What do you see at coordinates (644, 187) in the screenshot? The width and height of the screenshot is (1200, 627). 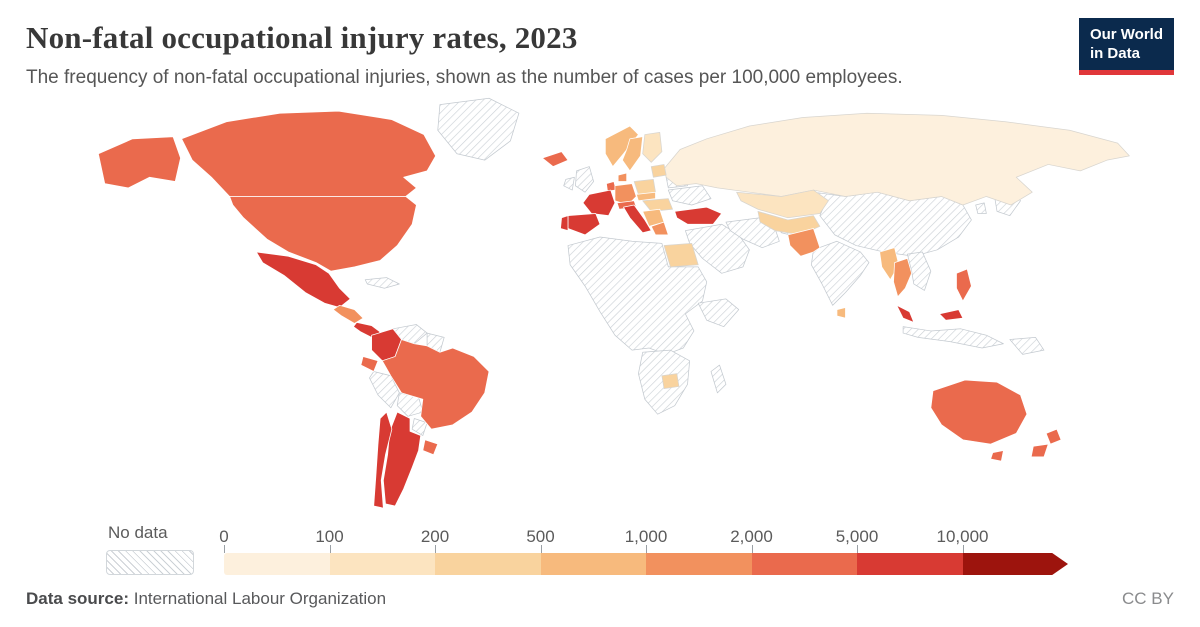 I see `country-poland` at bounding box center [644, 187].